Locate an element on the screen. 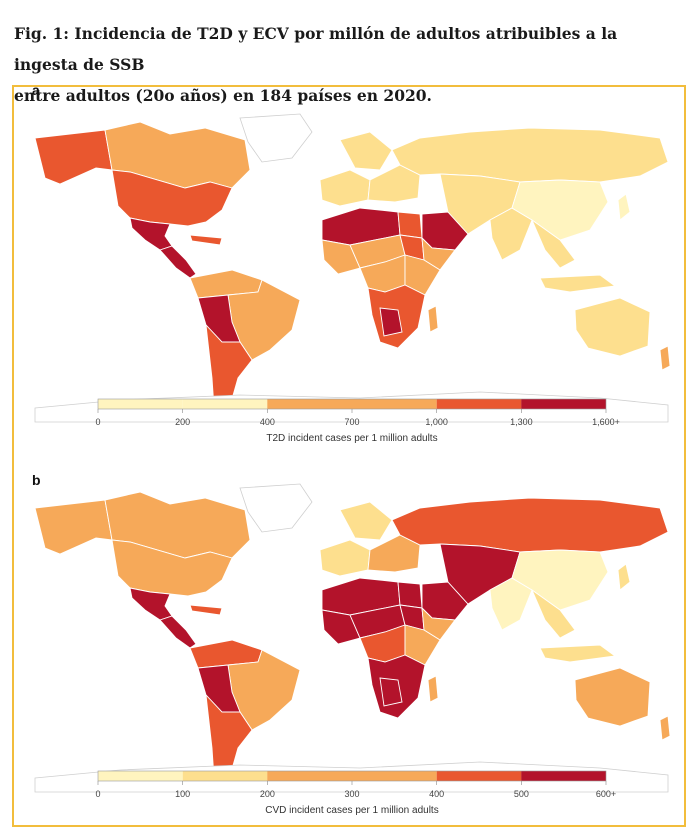 The image size is (700, 832). legend-tick-label: 1,000 is located at coordinates (436, 422).